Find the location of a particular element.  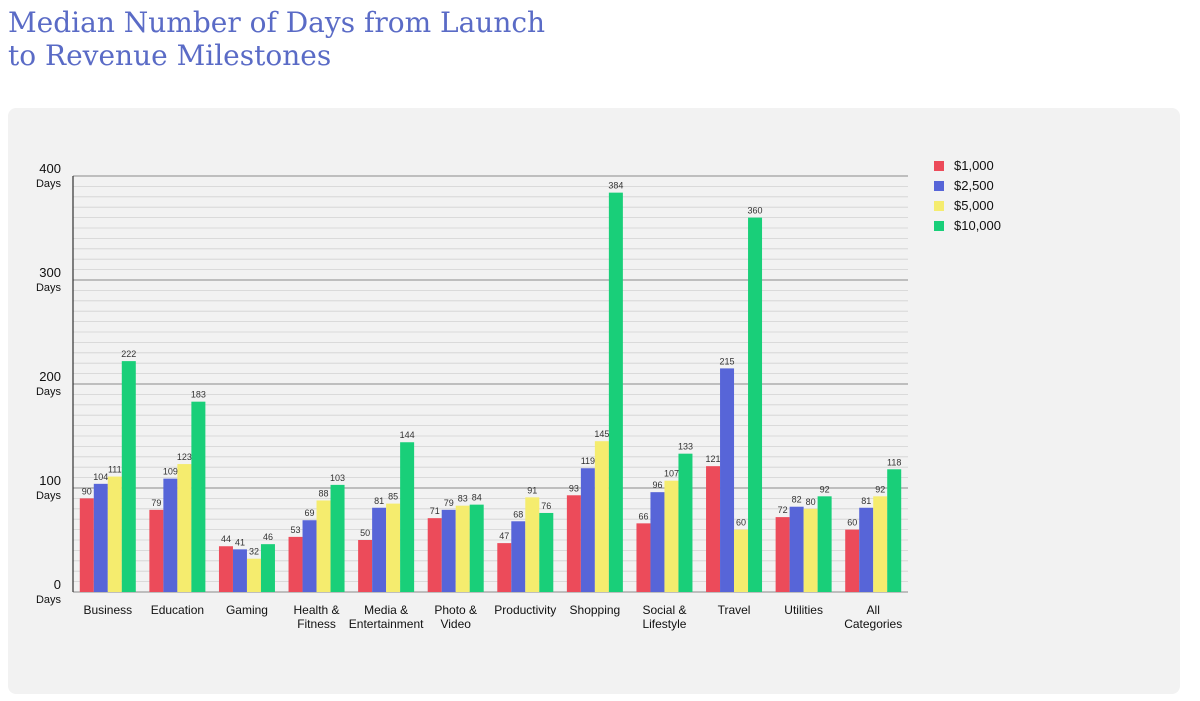

x-tick-label: Social & is located at coordinates (664, 610).